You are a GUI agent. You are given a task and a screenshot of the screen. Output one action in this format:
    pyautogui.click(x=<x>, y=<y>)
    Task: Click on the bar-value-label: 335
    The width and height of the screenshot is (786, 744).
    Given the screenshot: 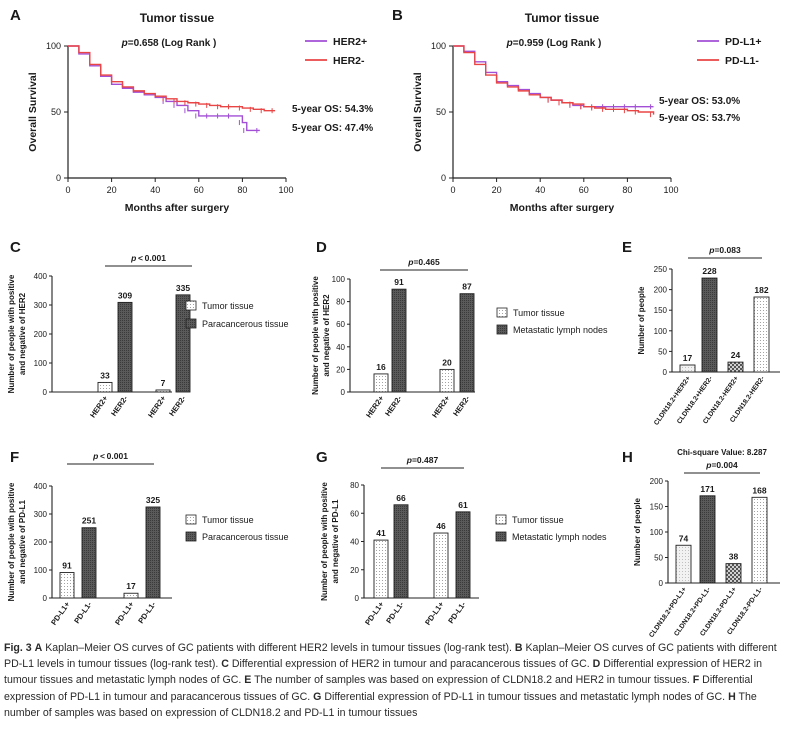 What is the action you would take?
    pyautogui.click(x=183, y=288)
    